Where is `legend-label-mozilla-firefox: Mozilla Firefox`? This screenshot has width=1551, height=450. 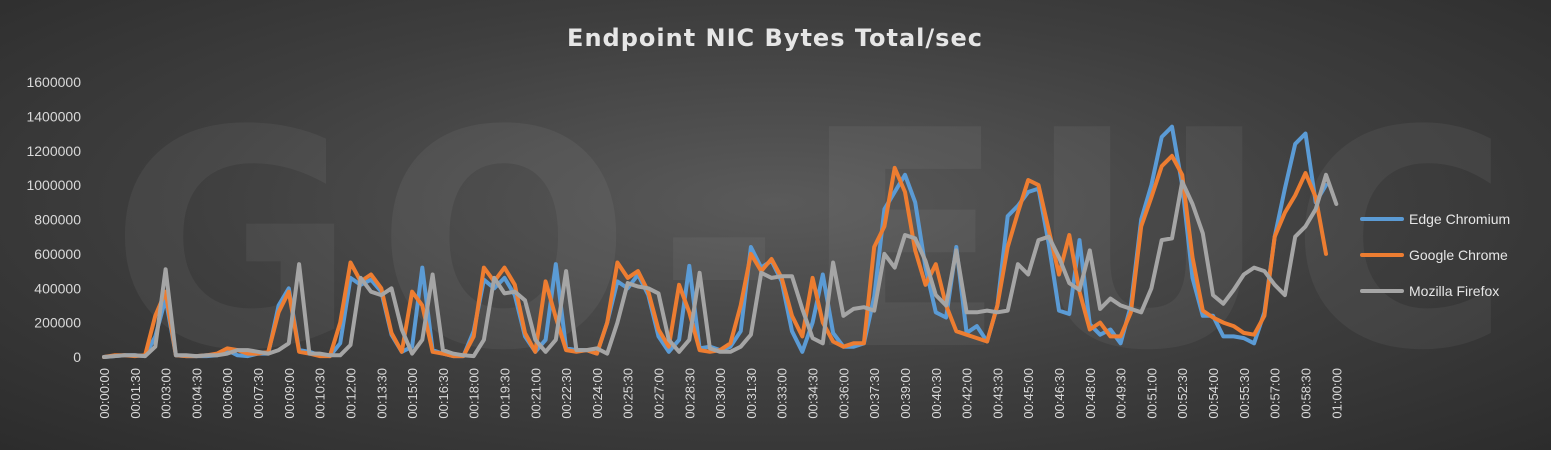 legend-label-mozilla-firefox: Mozilla Firefox is located at coordinates (1454, 291).